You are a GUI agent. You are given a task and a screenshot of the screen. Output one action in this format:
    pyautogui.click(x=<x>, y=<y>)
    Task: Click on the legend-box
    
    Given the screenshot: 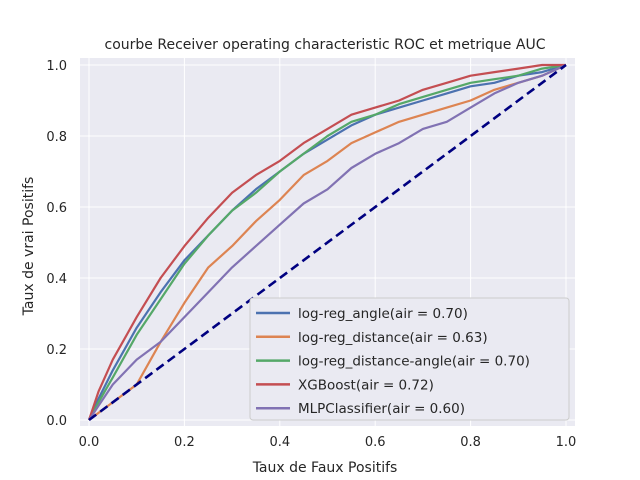 What is the action you would take?
    pyautogui.click(x=409, y=359)
    